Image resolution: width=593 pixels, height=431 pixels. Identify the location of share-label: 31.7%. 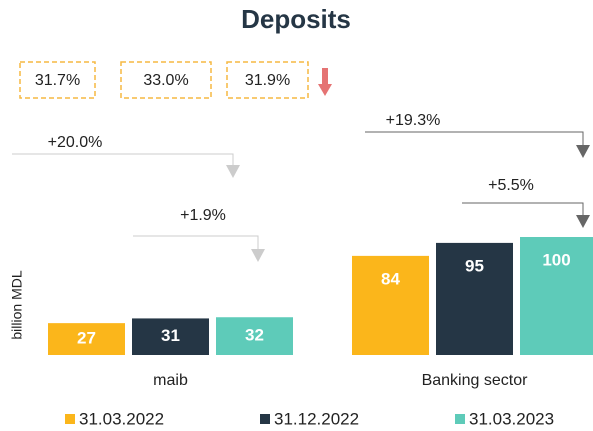
(57, 80).